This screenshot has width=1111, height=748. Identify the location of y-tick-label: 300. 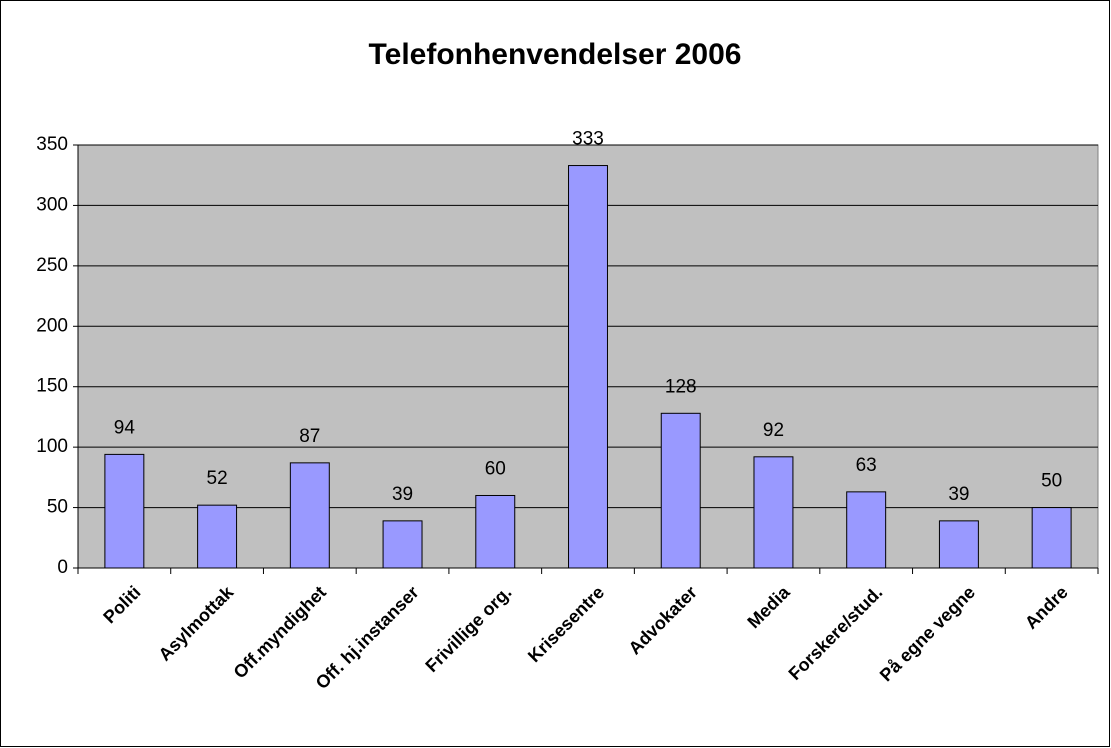
(52, 204).